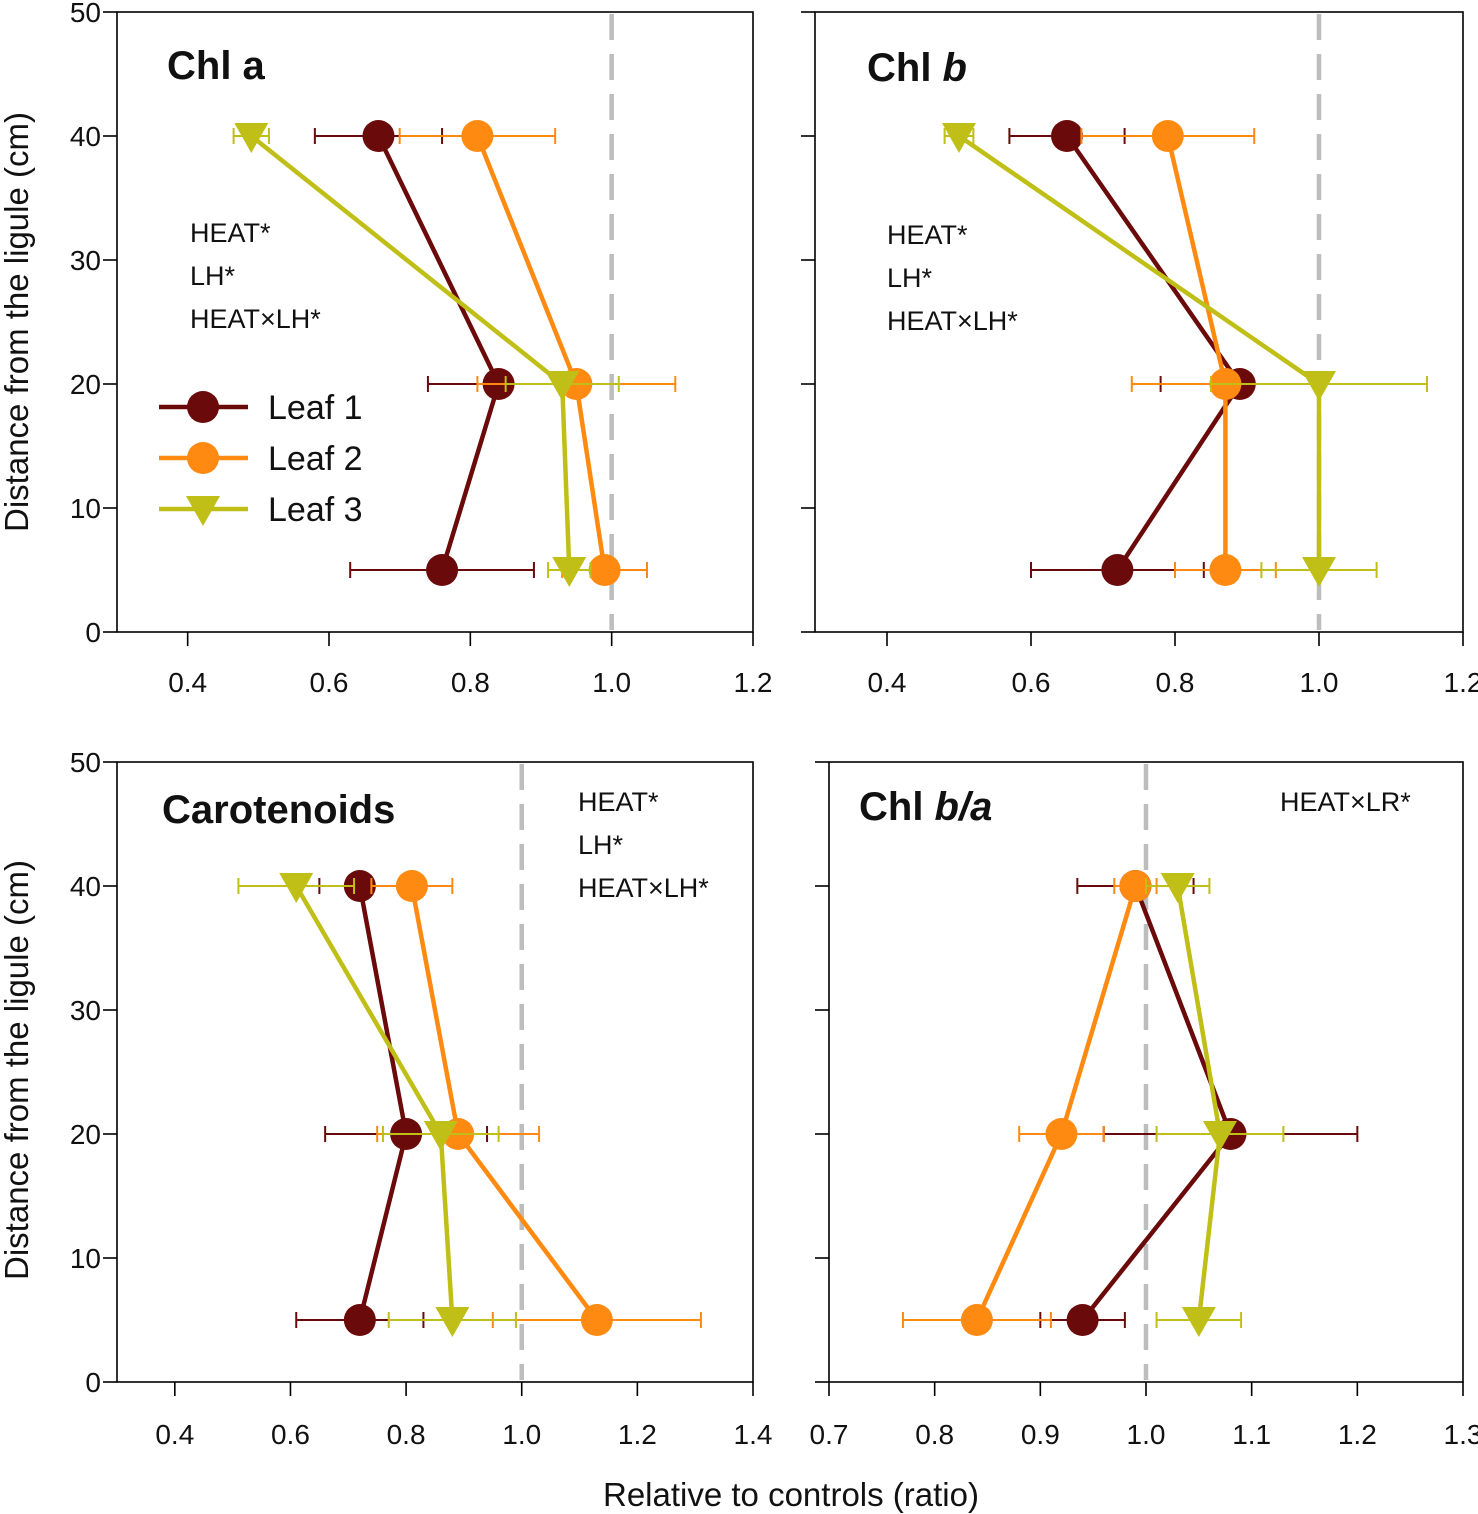  I want to click on x-tick-label: 1.3, so click(1461, 1434).